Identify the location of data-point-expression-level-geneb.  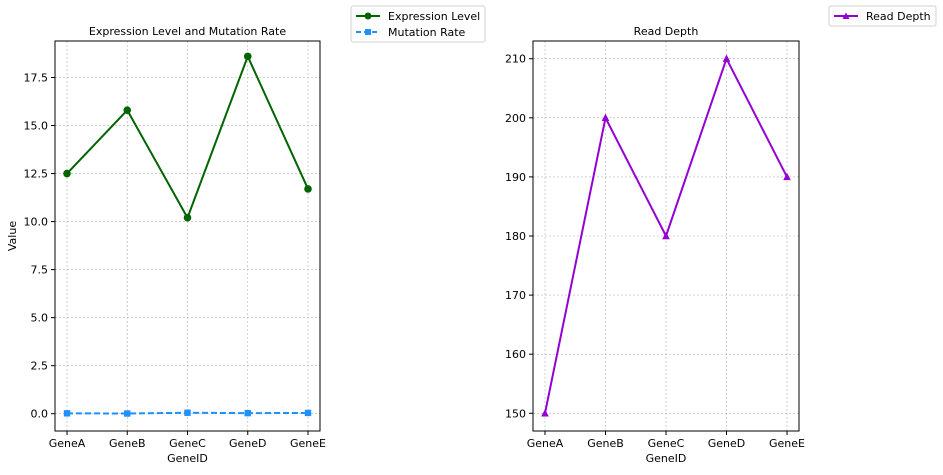
(127, 110).